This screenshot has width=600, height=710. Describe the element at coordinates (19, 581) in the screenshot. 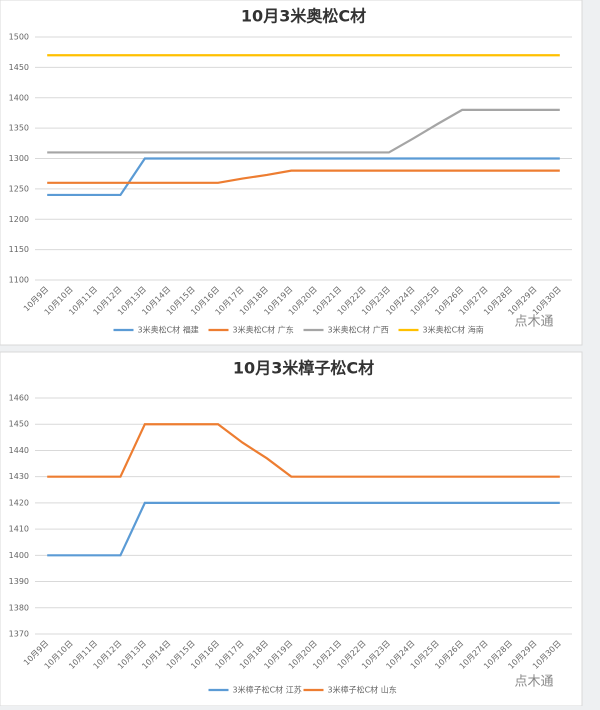

I see `y-tick-label: 1390` at that location.